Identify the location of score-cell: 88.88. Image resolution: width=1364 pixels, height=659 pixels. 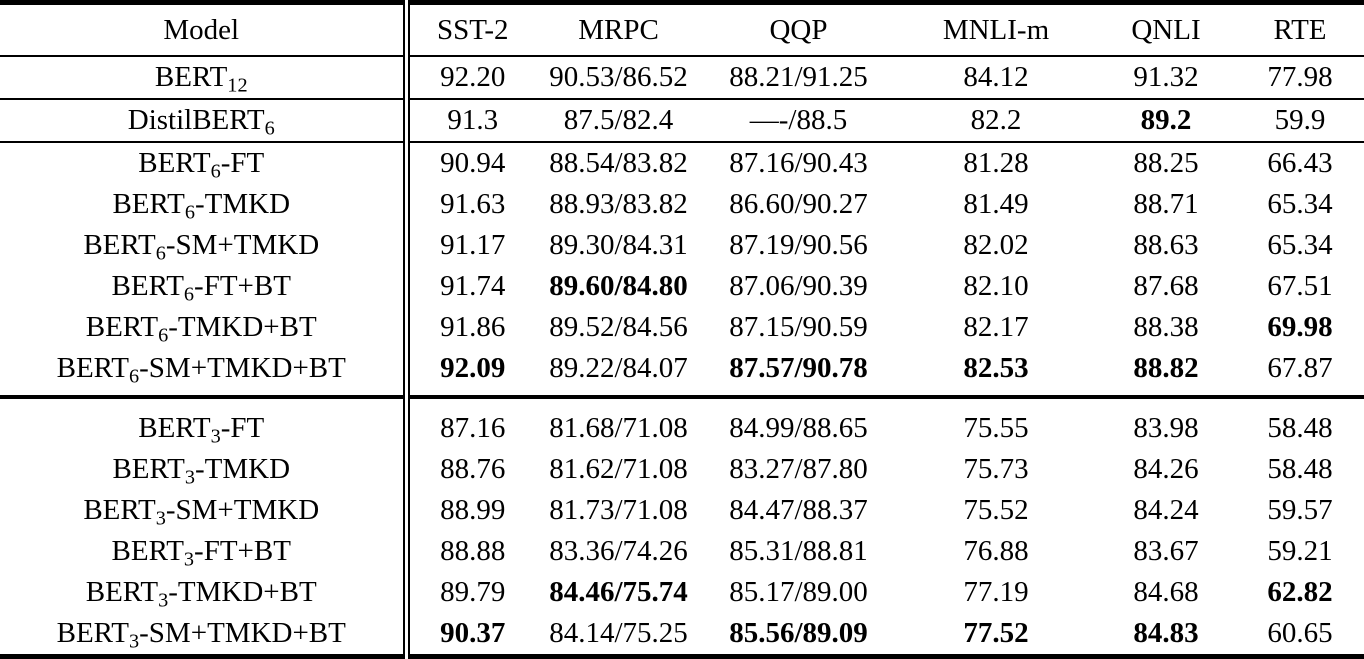
(473, 551).